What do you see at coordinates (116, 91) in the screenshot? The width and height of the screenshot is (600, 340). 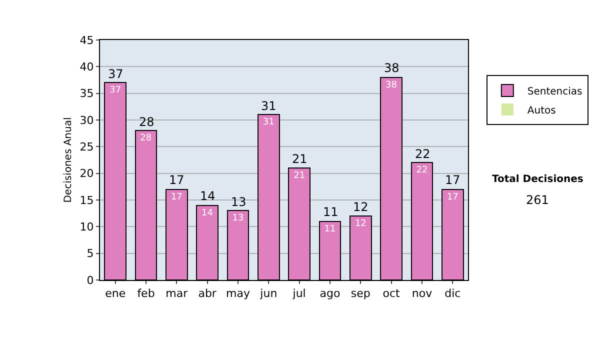 I see `data-label: 37` at bounding box center [116, 91].